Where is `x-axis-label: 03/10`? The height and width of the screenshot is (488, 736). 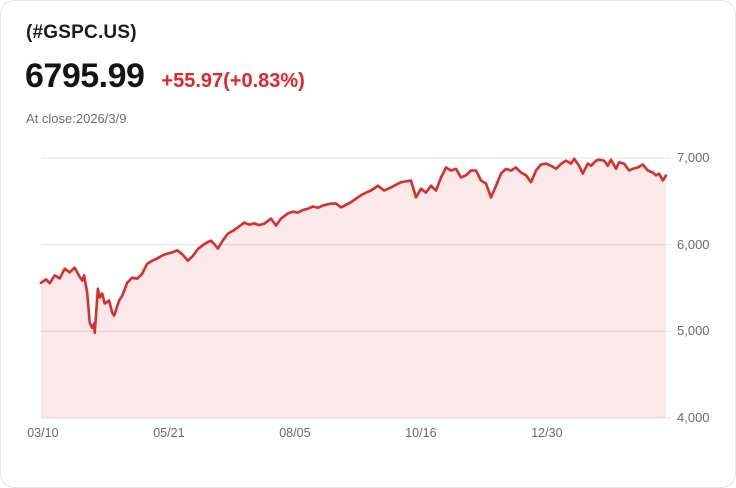
x-axis-label: 03/10 is located at coordinates (43, 433).